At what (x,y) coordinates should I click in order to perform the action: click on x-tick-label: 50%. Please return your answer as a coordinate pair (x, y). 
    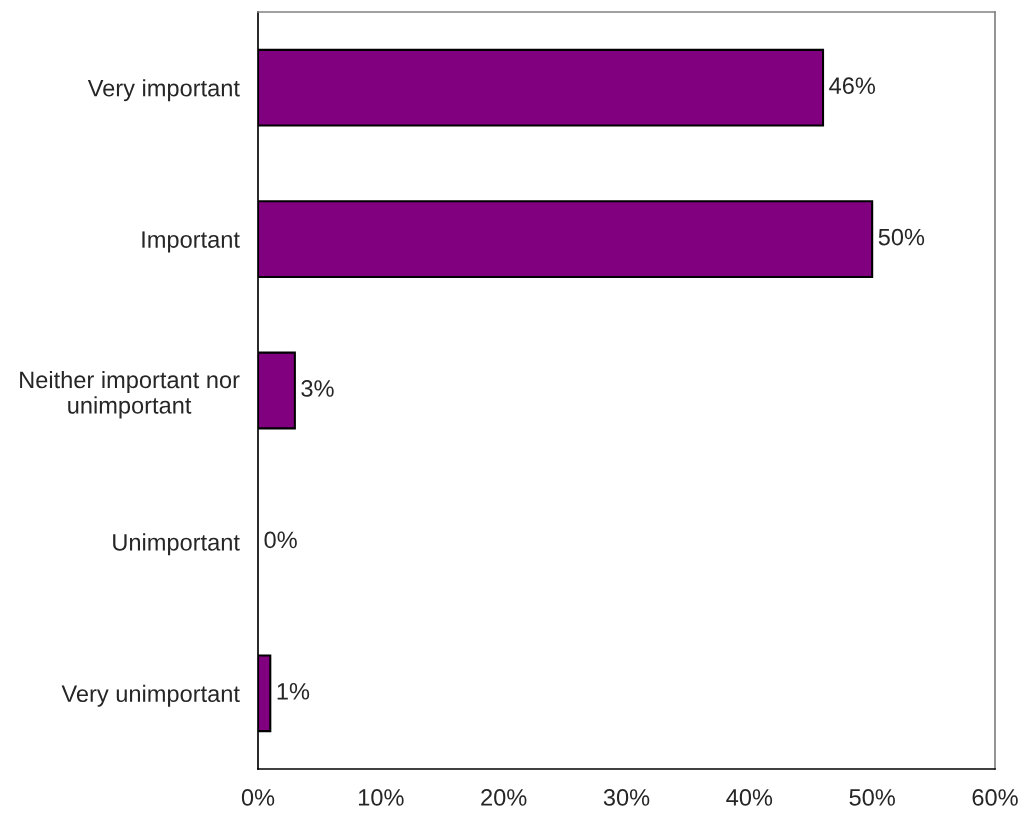
    Looking at the image, I should click on (872, 797).